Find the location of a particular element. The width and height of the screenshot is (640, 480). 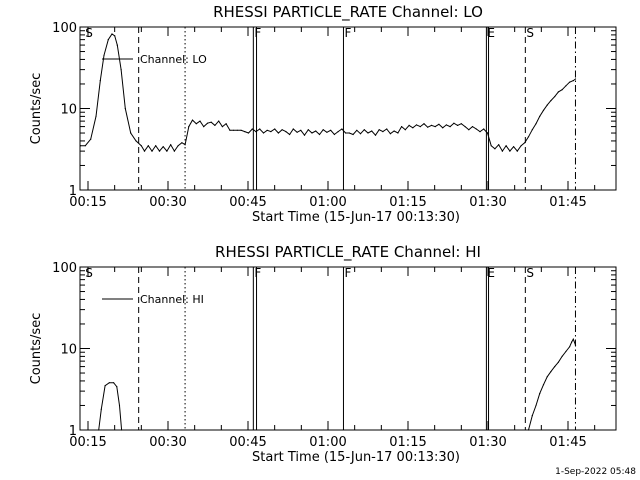

event-marker-label: E is located at coordinates (491, 273).